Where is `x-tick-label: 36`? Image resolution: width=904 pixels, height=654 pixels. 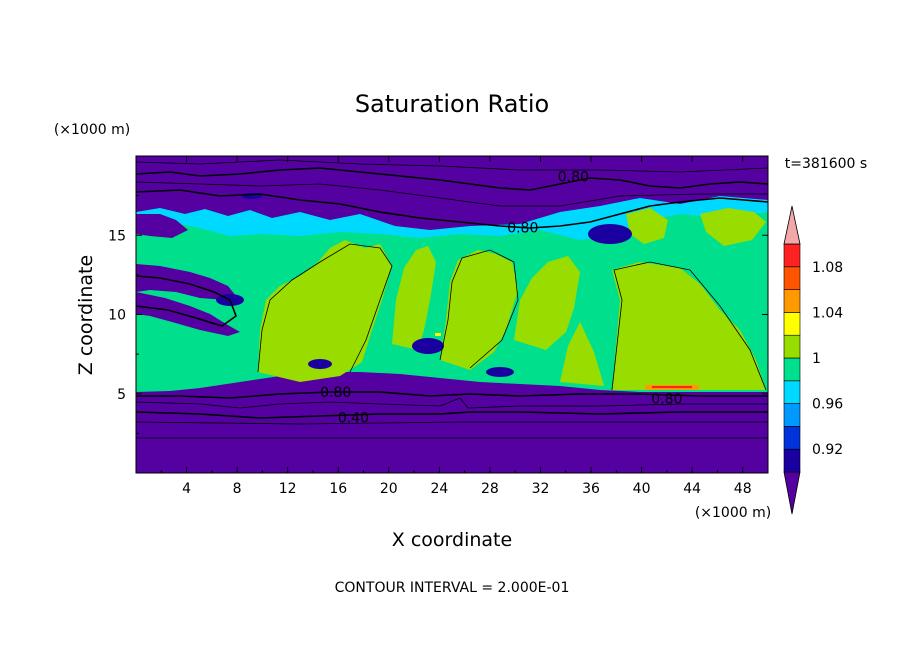 x-tick-label: 36 is located at coordinates (591, 489).